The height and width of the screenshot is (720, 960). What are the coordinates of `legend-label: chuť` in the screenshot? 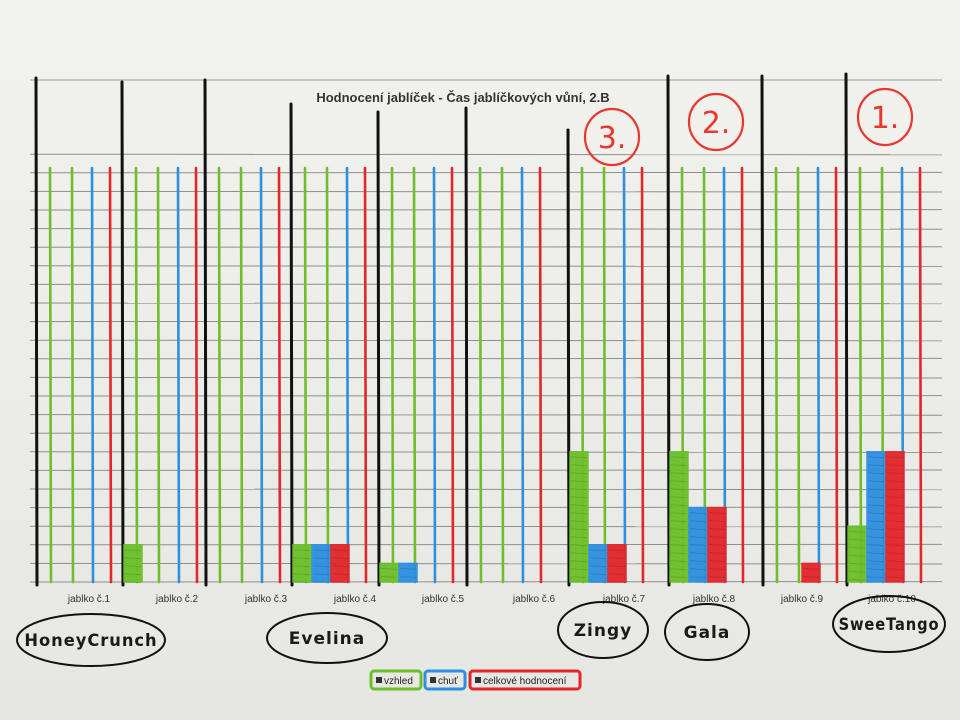 It's located at (448, 681).